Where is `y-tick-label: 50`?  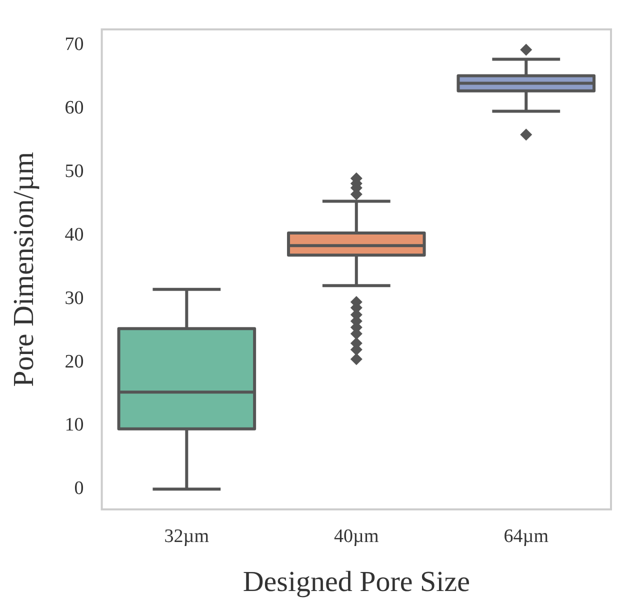
y-tick-label: 50 is located at coordinates (74, 171).